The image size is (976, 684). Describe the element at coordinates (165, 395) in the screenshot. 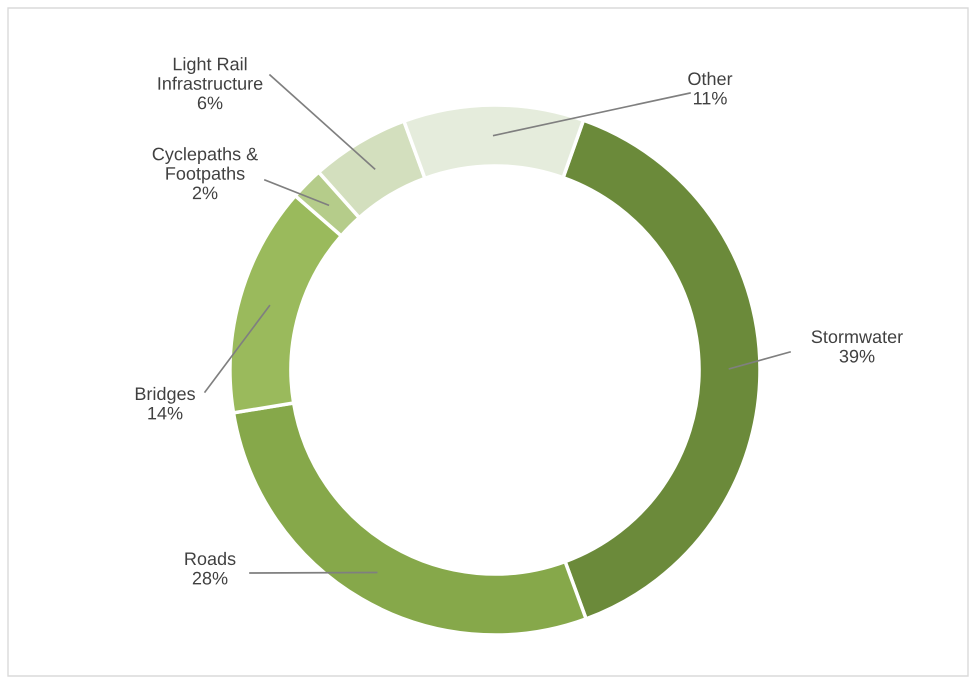

I see `slice-label: Bridges` at that location.